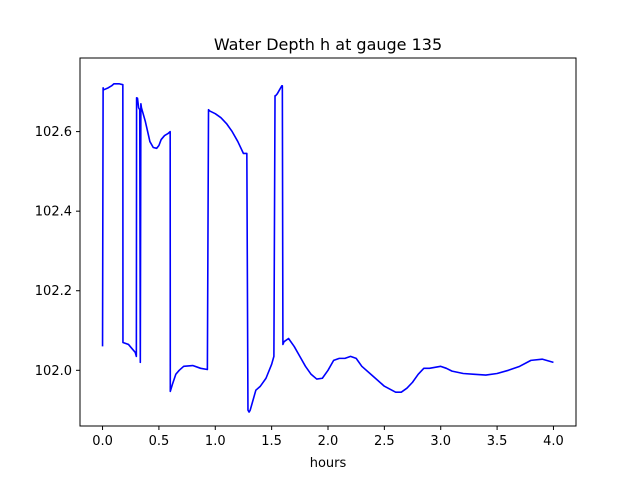 This screenshot has width=640, height=480. Describe the element at coordinates (328, 463) in the screenshot. I see `x-axis-title: hours` at that location.